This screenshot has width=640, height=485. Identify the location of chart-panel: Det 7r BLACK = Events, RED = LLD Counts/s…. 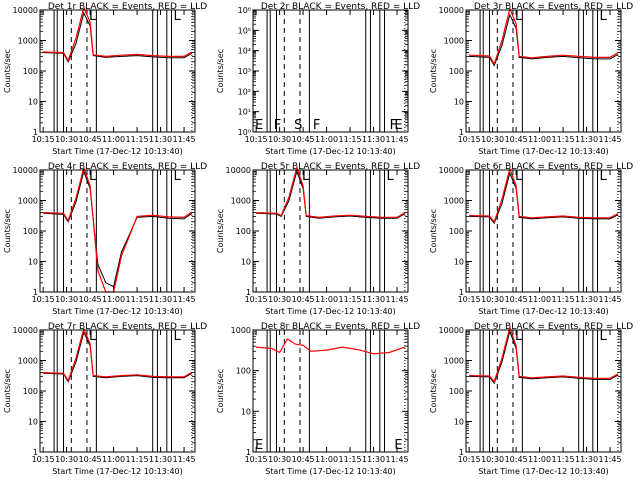
(105, 399).